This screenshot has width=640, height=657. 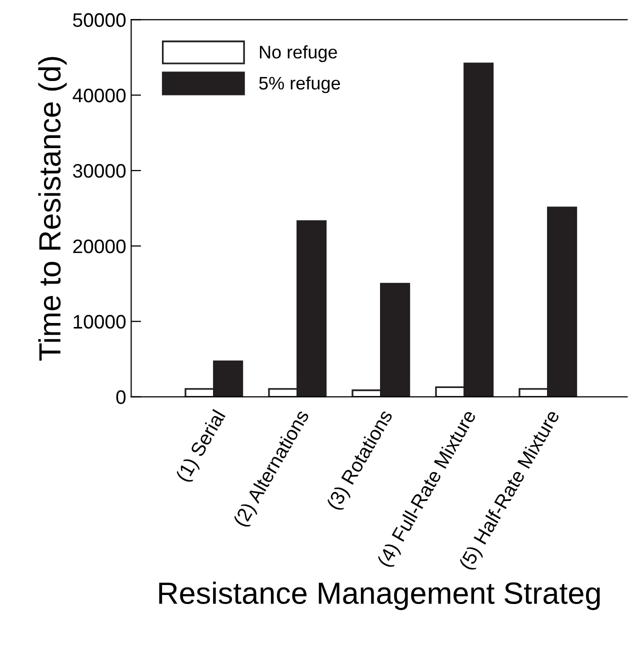 I want to click on y-tick-label: 20000, so click(x=99, y=246).